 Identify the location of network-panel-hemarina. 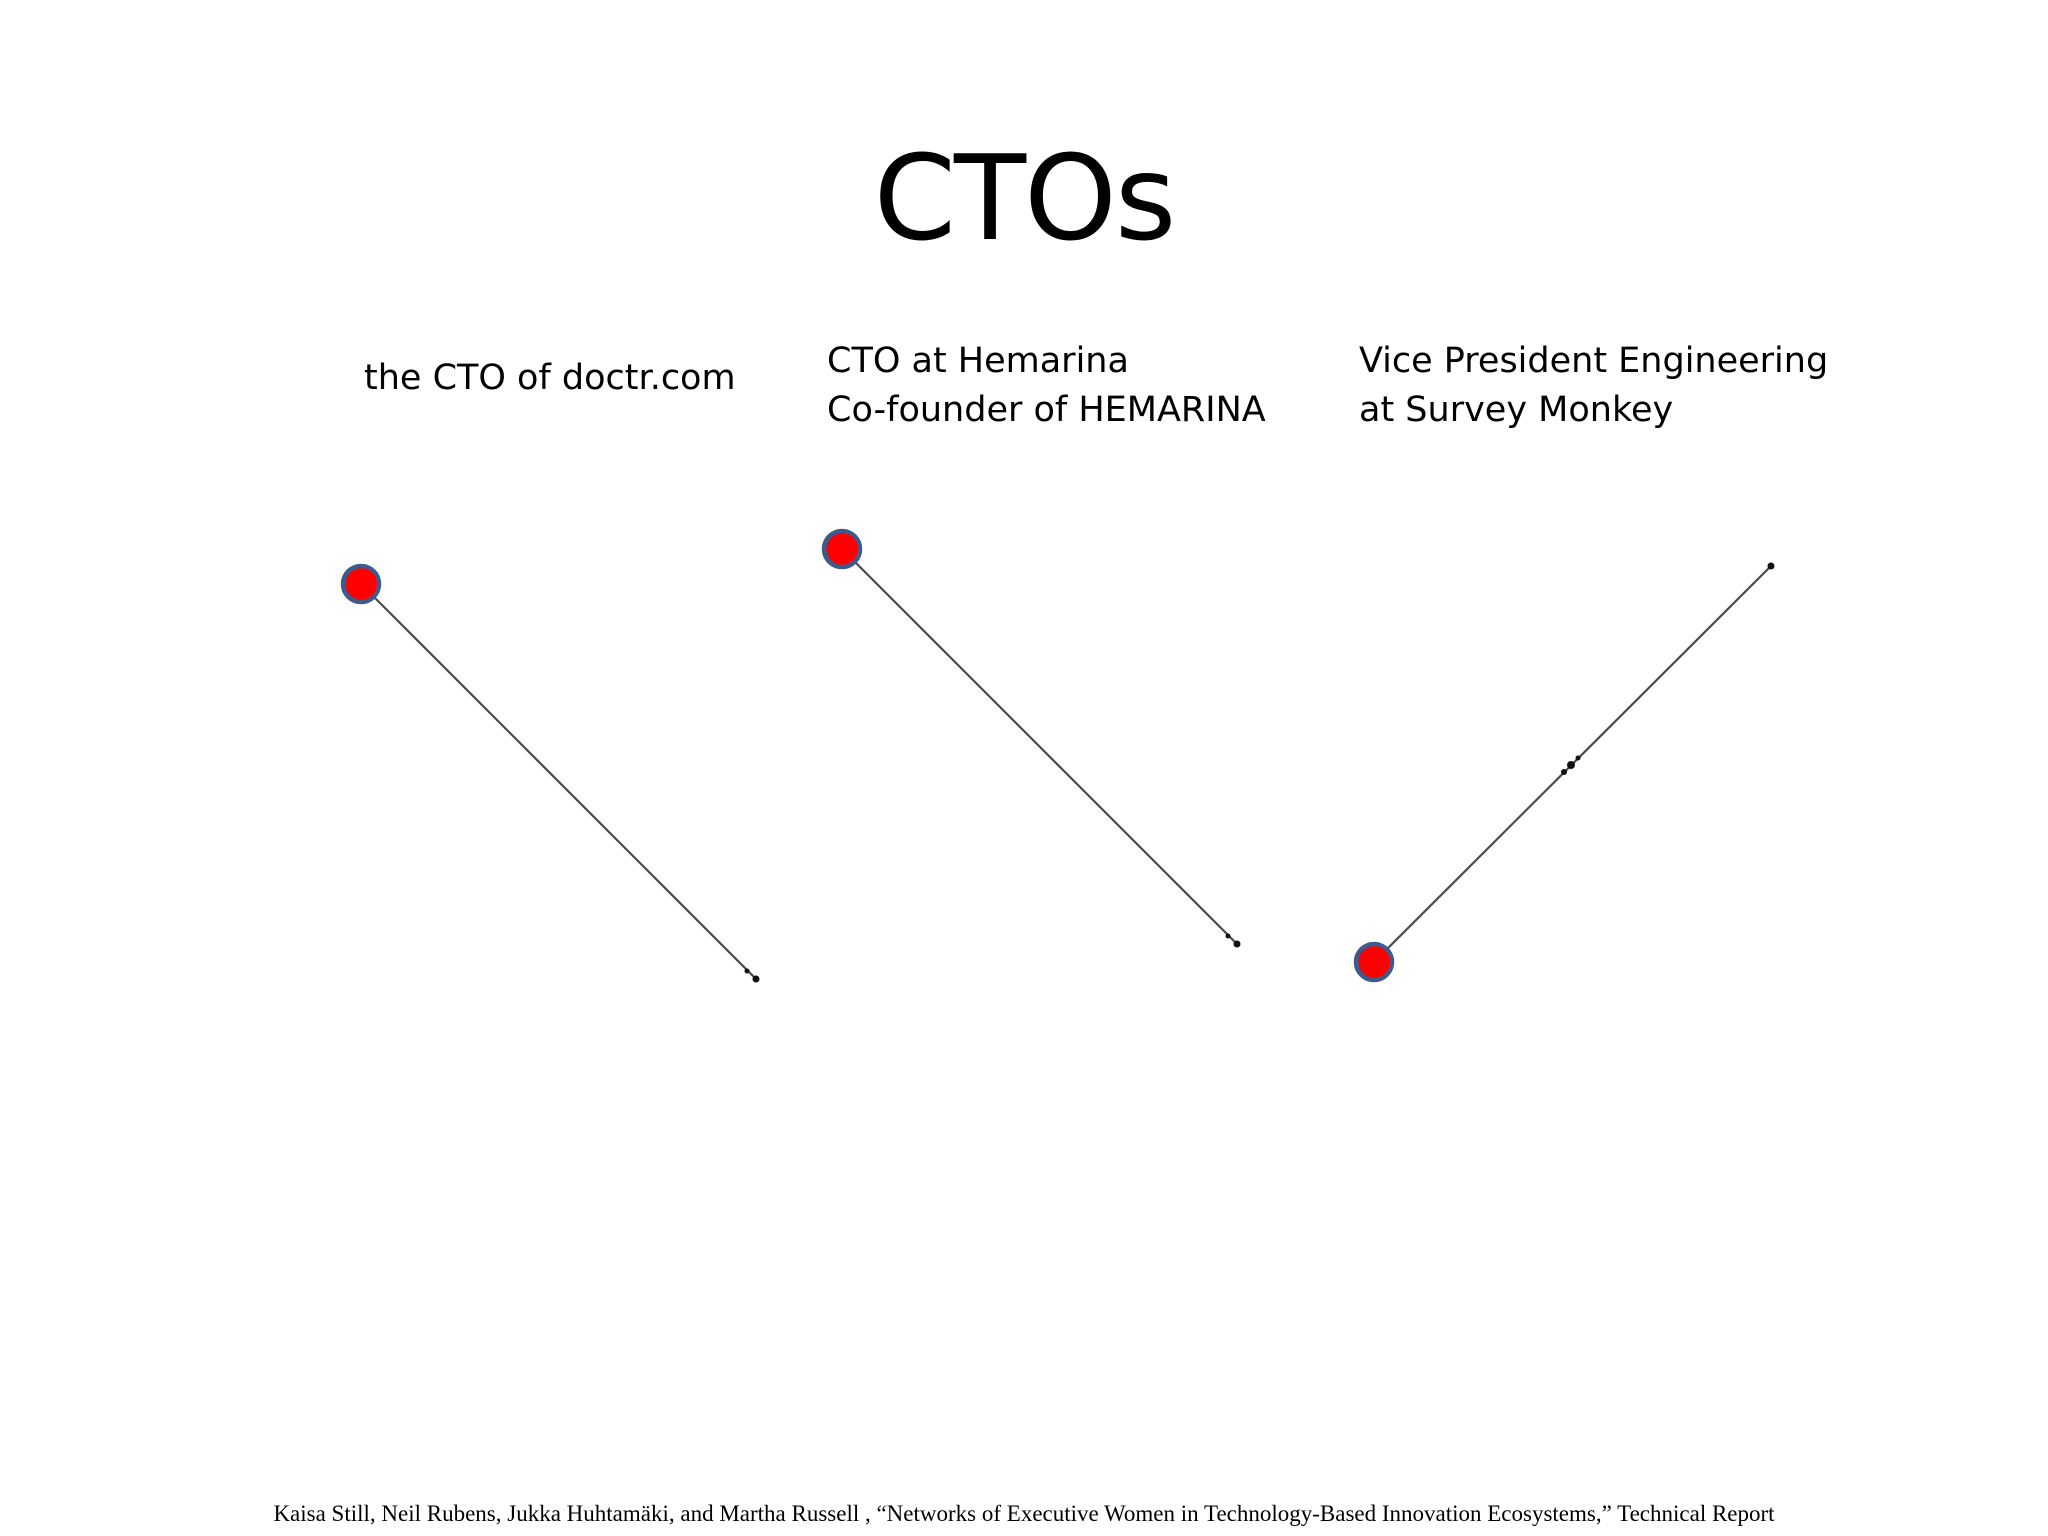
(1031, 738).